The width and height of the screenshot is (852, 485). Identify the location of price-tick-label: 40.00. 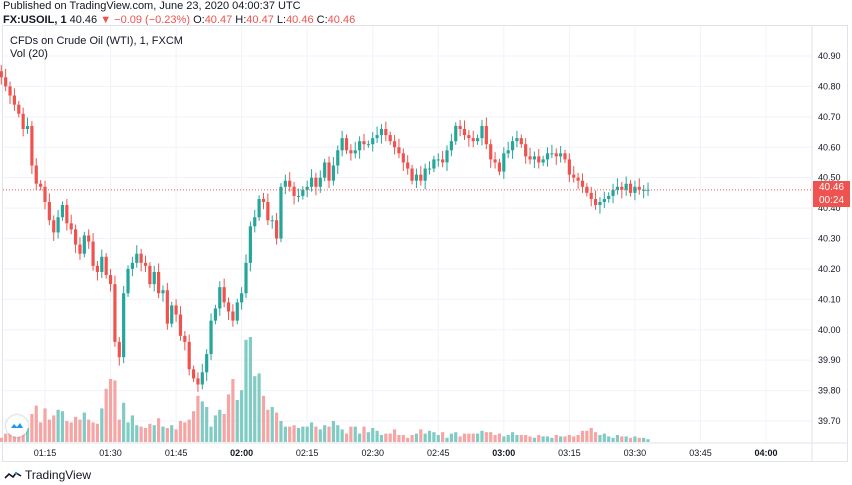
(829, 330).